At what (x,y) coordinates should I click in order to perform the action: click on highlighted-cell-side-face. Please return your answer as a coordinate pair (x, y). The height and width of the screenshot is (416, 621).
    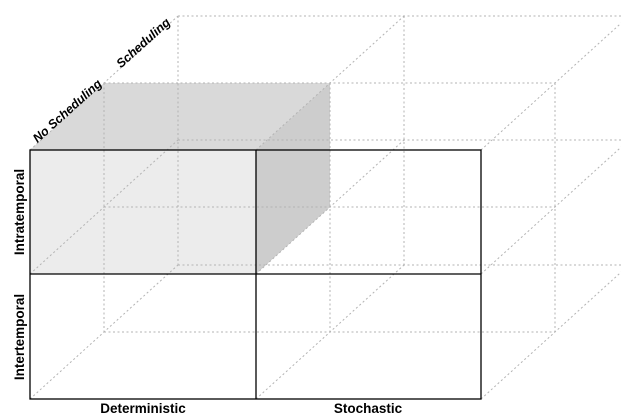
    Looking at the image, I should click on (293, 178).